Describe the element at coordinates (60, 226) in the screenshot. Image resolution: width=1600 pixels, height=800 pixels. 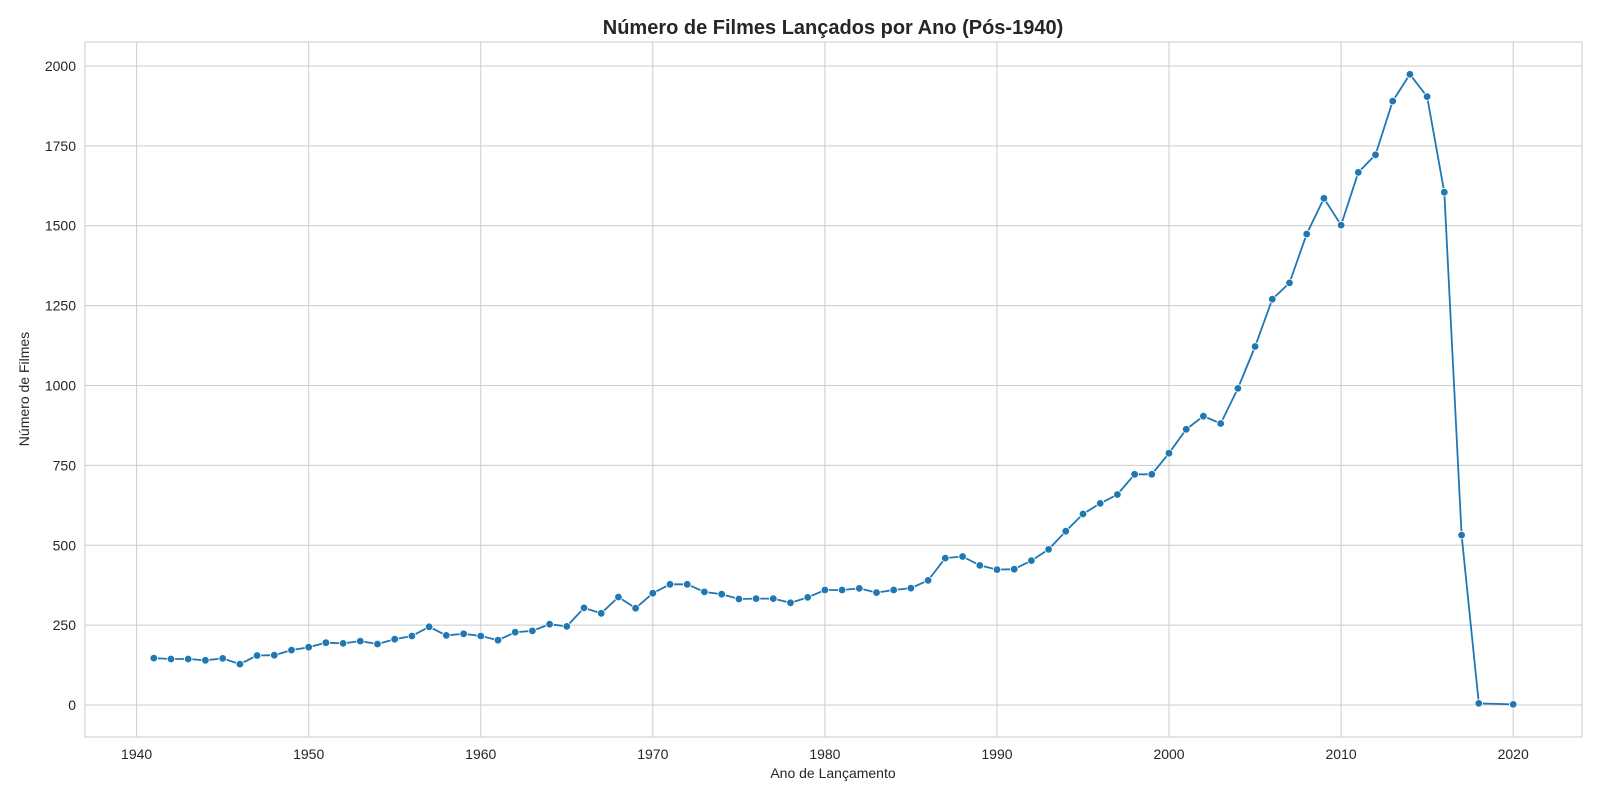
I see `y-tick-label: 1500` at that location.